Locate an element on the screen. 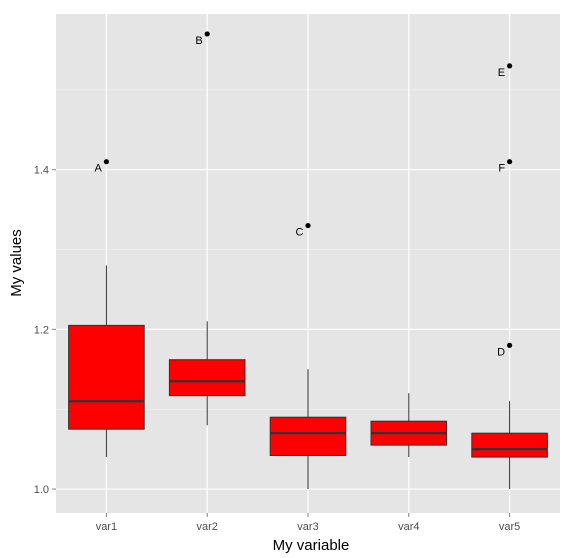  outlier-label: D is located at coordinates (501, 352).